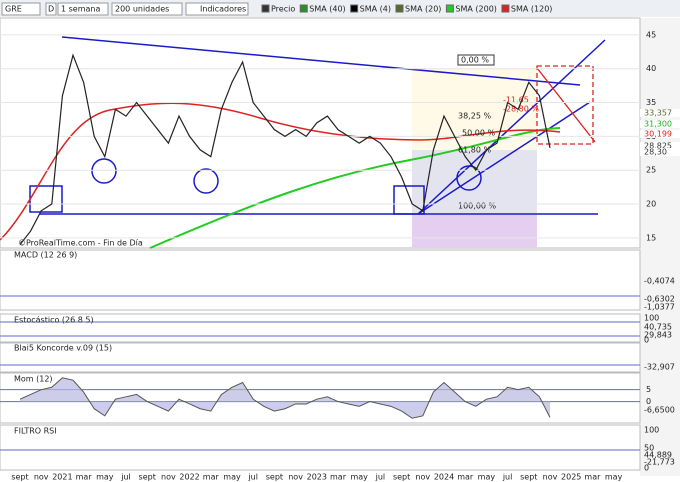 The image size is (680, 482). I want to click on channel-line, so click(504, 158).